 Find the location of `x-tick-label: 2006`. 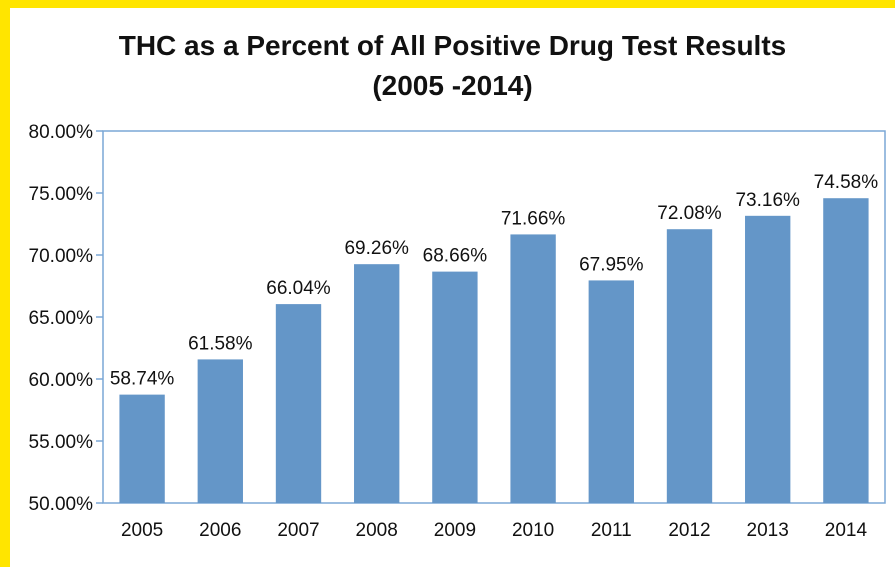

x-tick-label: 2006 is located at coordinates (220, 530).